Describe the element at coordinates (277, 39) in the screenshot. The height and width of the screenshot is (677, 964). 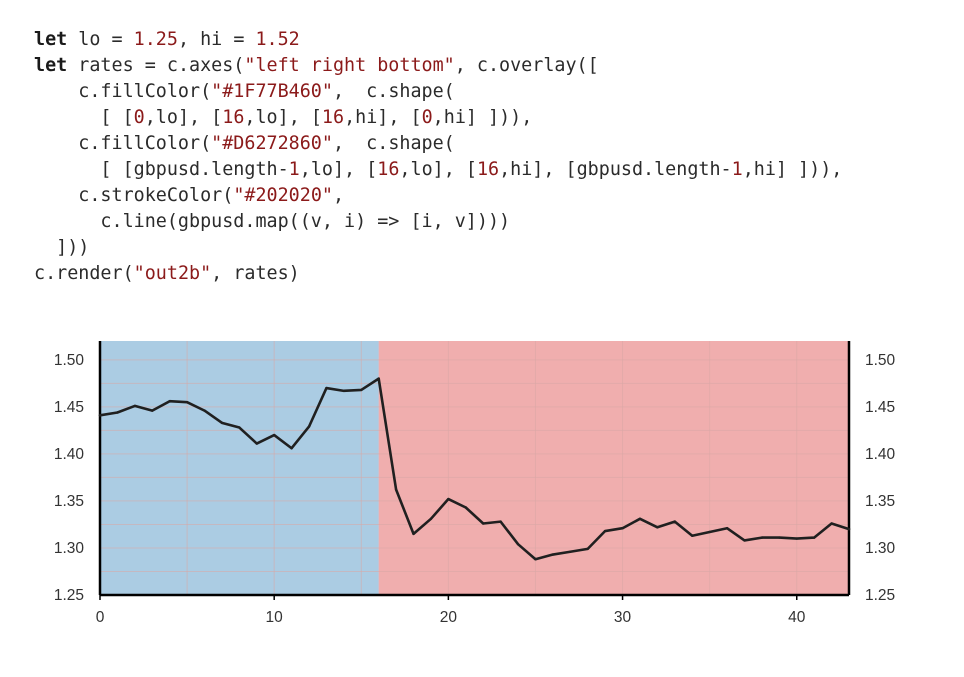
I see `code-token: 1.52` at that location.